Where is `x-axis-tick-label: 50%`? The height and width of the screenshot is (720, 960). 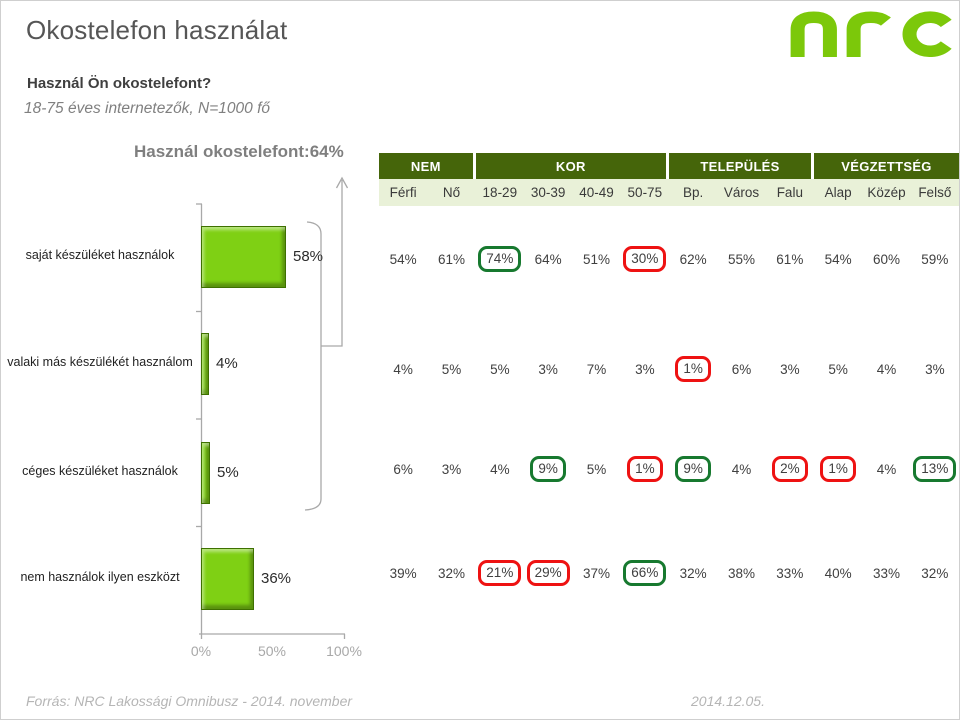 x-axis-tick-label: 50% is located at coordinates (272, 651).